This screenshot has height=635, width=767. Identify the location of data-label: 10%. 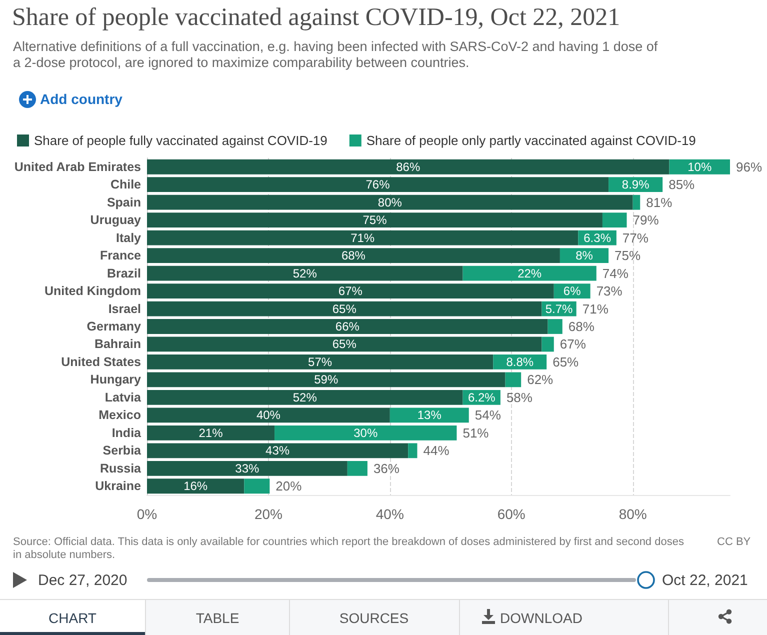
(700, 167).